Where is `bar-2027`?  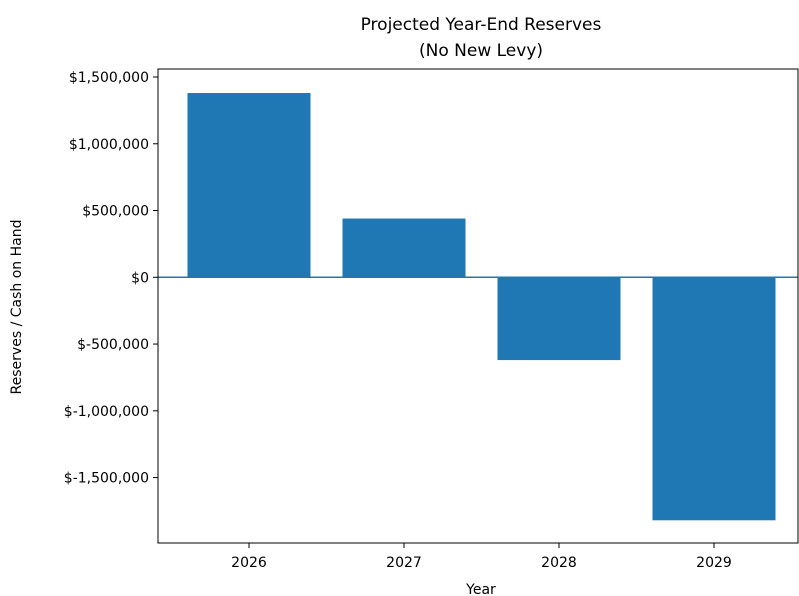 bar-2027 is located at coordinates (404, 248).